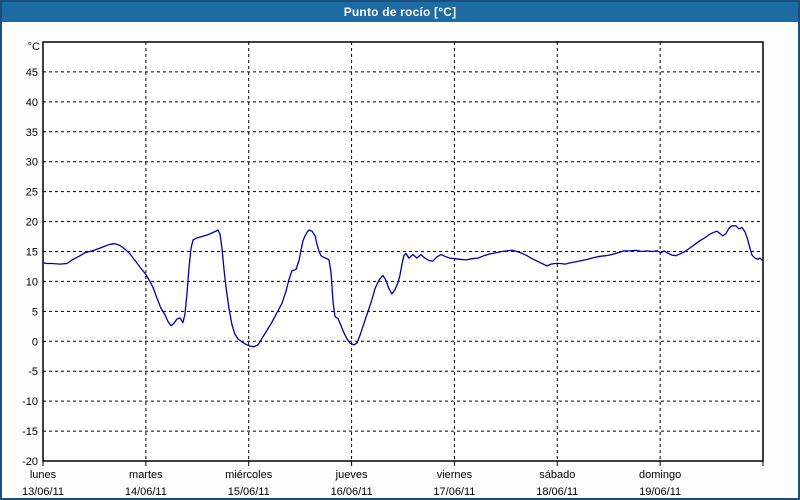 This screenshot has width=800, height=500. I want to click on x-axis-day-label: lunes, so click(43, 475).